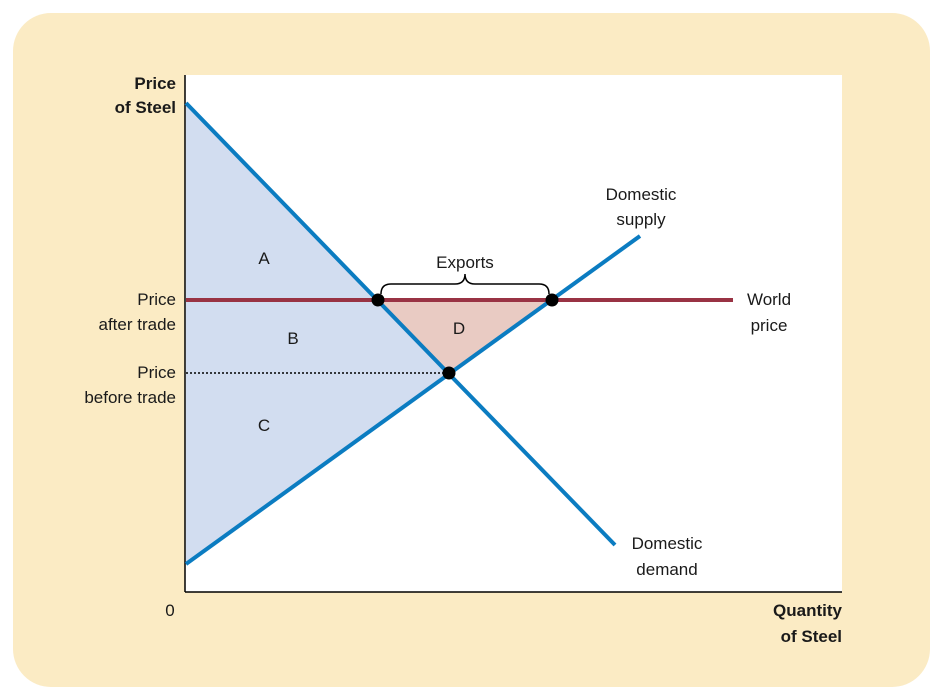 This screenshot has height=699, width=943. Describe the element at coordinates (138, 324) in the screenshot. I see `price-after-trade-label-line2: after trade` at that location.